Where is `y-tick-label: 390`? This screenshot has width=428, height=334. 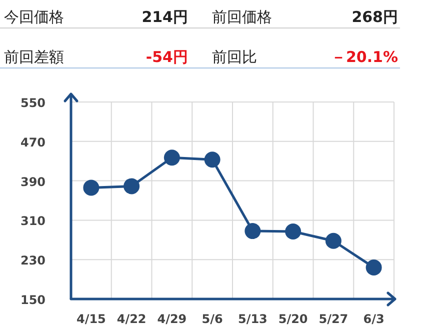
y-tick-label: 390 is located at coordinates (33, 181).